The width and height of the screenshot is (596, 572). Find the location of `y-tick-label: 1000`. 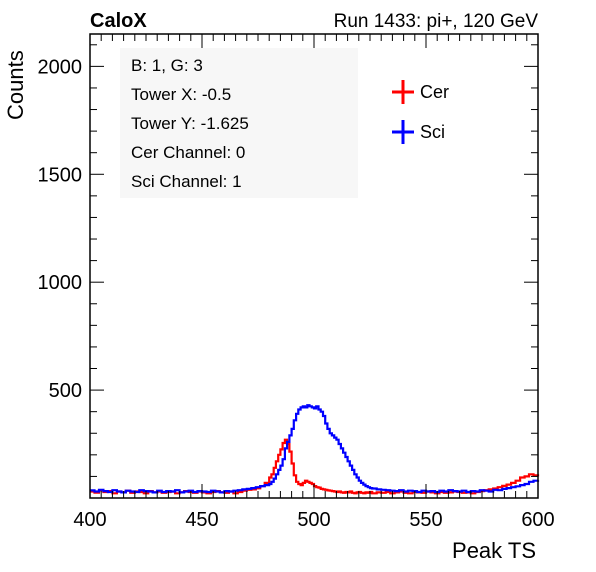

y-tick-label: 1000 is located at coordinates (60, 283).